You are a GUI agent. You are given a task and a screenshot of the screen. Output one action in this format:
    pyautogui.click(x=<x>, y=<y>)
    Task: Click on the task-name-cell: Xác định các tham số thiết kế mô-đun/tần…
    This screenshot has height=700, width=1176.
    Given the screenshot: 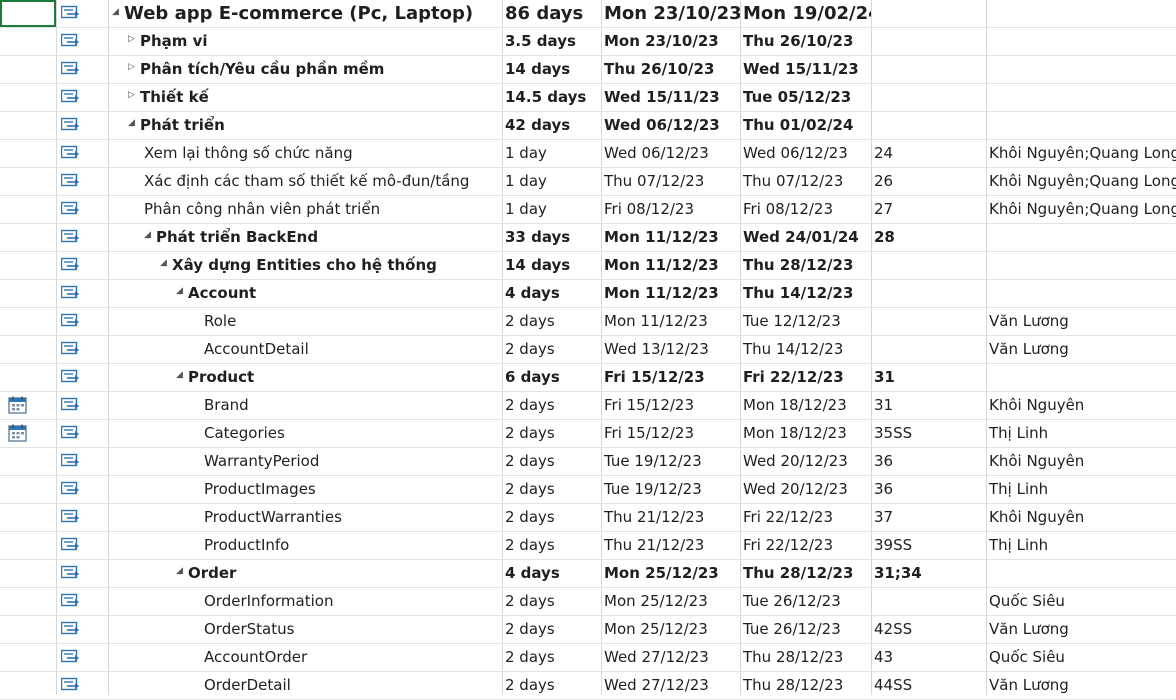 What is the action you would take?
    pyautogui.click(x=305, y=181)
    